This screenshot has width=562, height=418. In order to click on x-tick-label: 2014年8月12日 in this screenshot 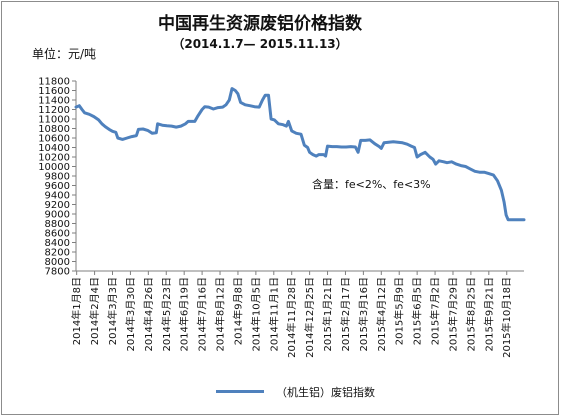, I will do `click(220, 314)`.